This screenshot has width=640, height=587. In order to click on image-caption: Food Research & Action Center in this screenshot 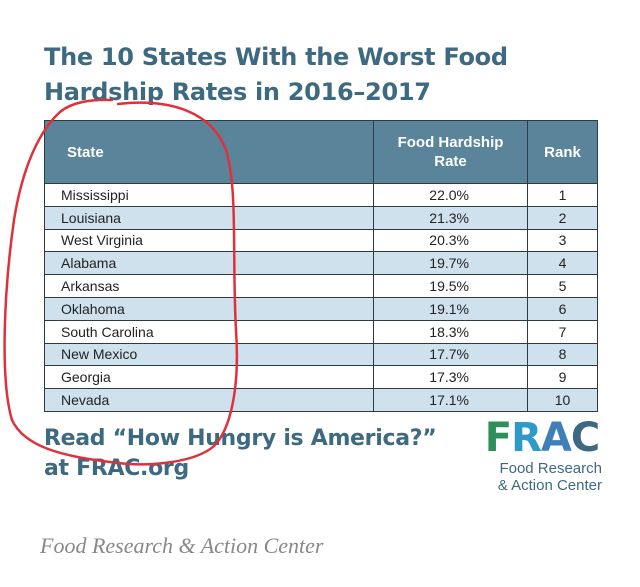, I will do `click(182, 545)`.